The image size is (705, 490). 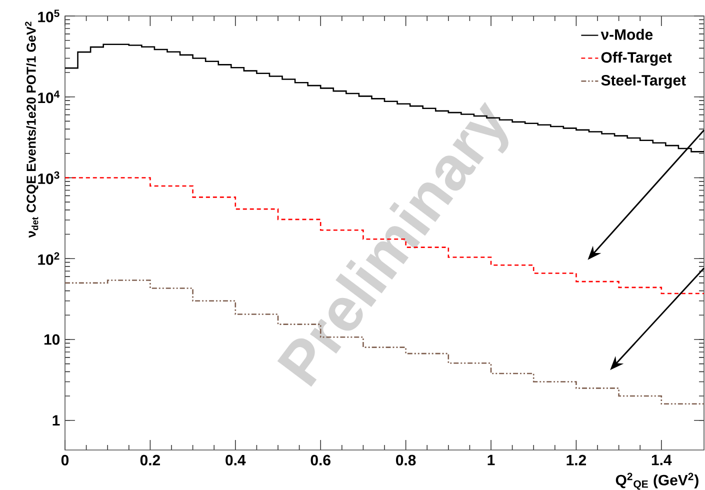 What do you see at coordinates (49, 258) in the screenshot?
I see `y-tick-label: 10$^{2}$` at bounding box center [49, 258].